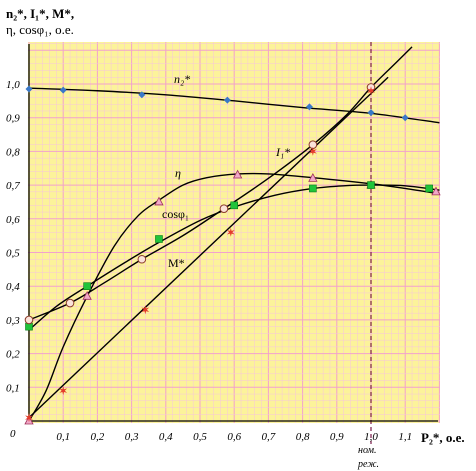  Describe the element at coordinates (367, 450) in the screenshot. I see `nominal-label-line1: ном.` at that location.